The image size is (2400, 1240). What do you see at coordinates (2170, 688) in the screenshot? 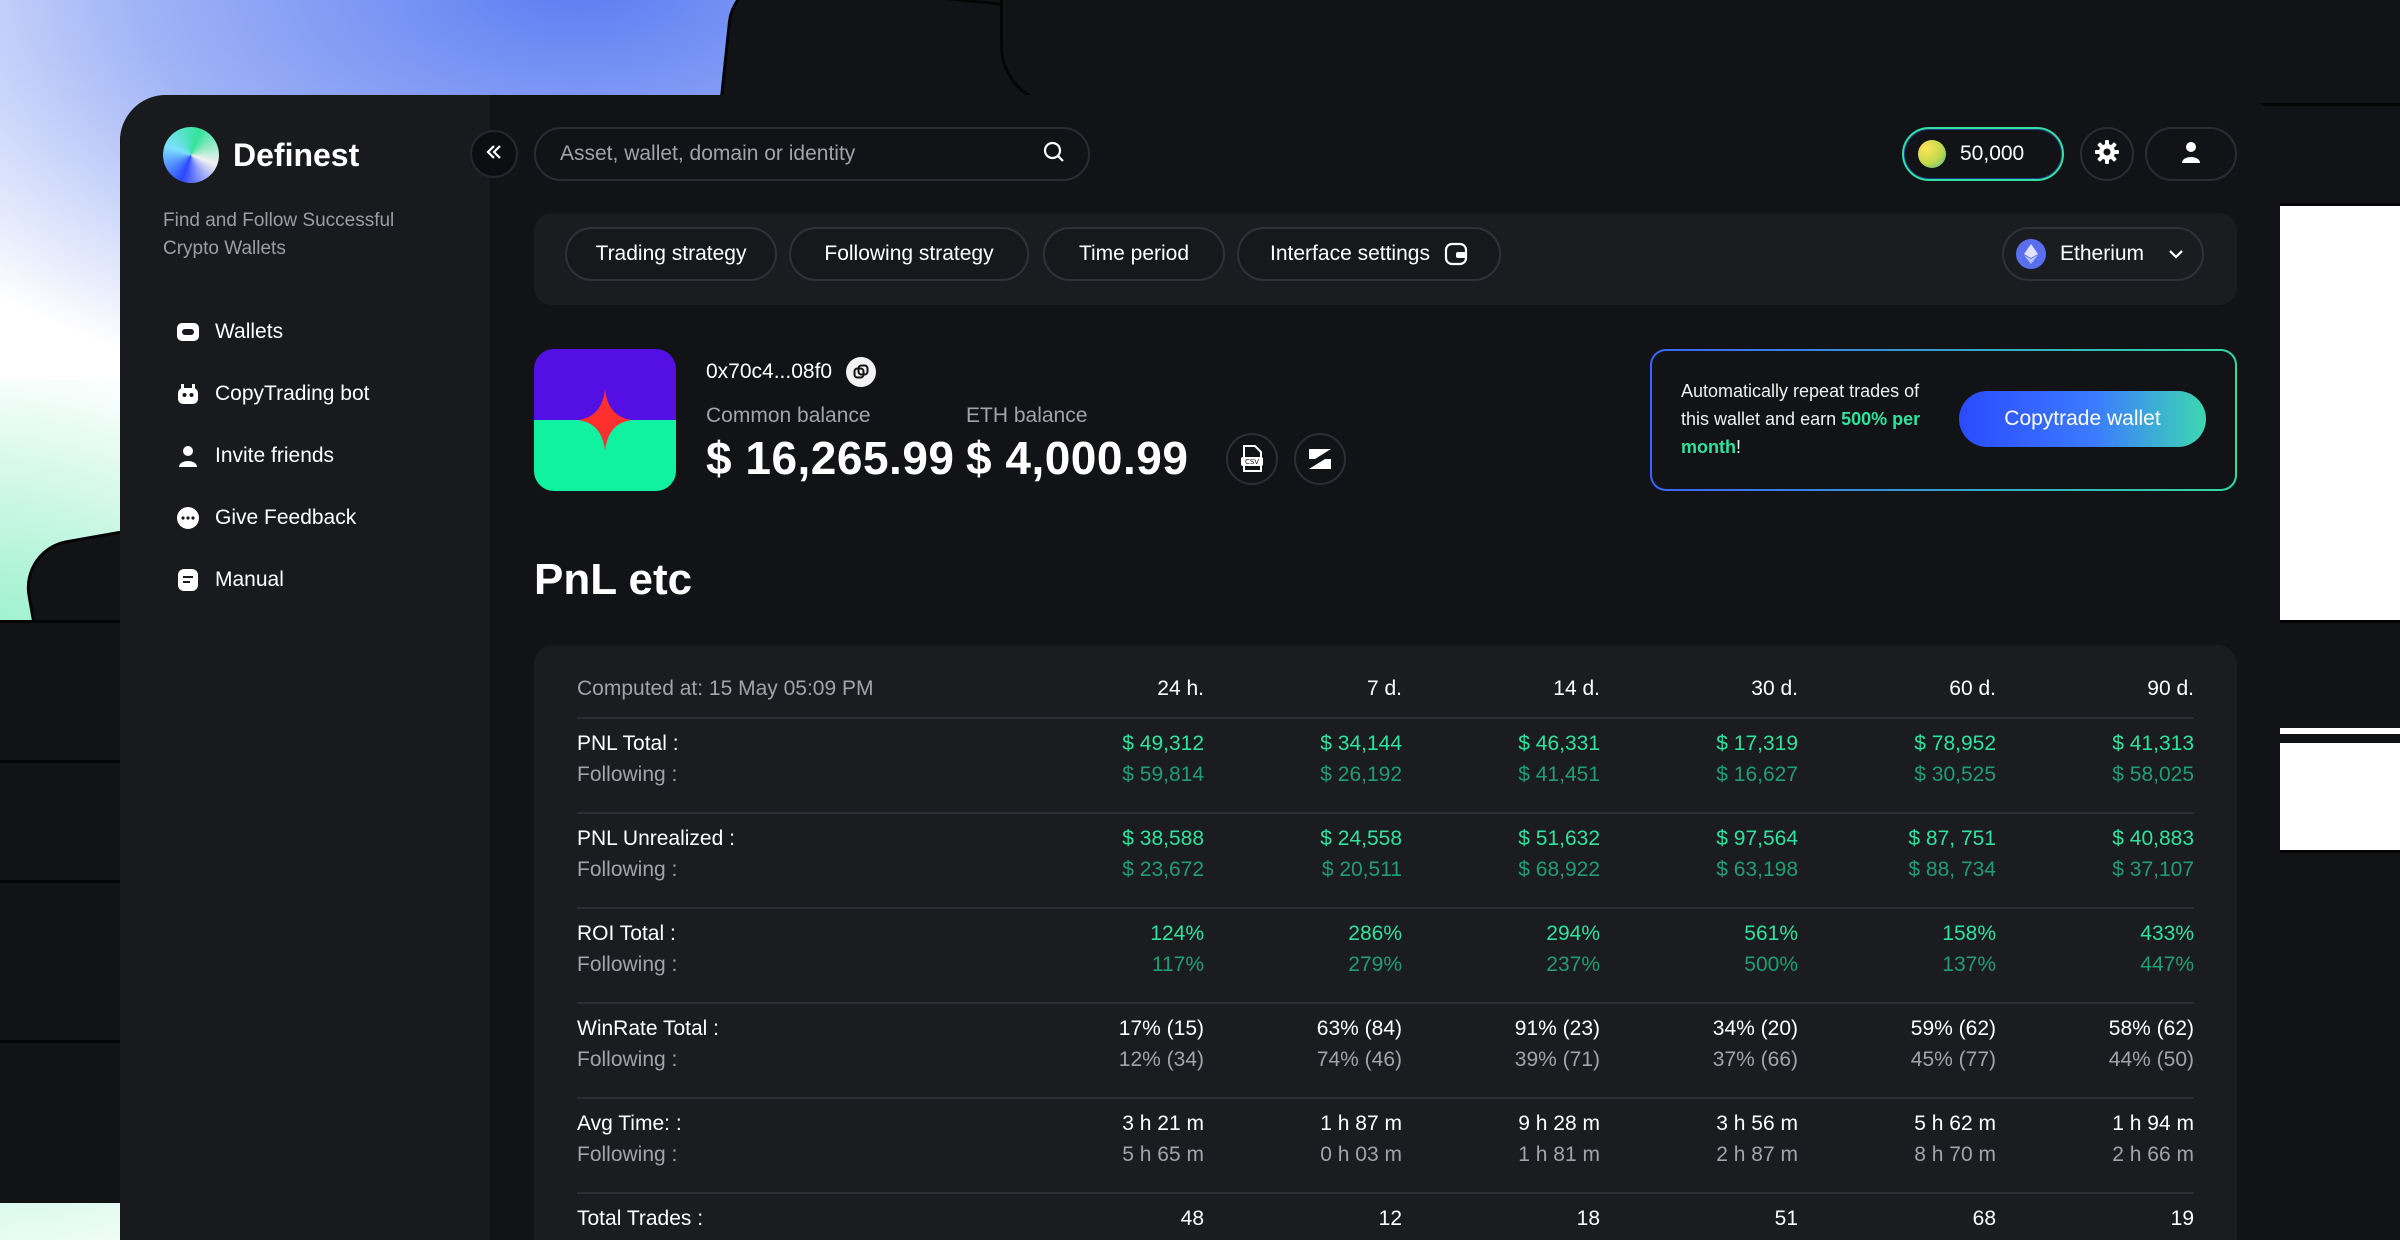
I see `column-header: 90 d.` at bounding box center [2170, 688].